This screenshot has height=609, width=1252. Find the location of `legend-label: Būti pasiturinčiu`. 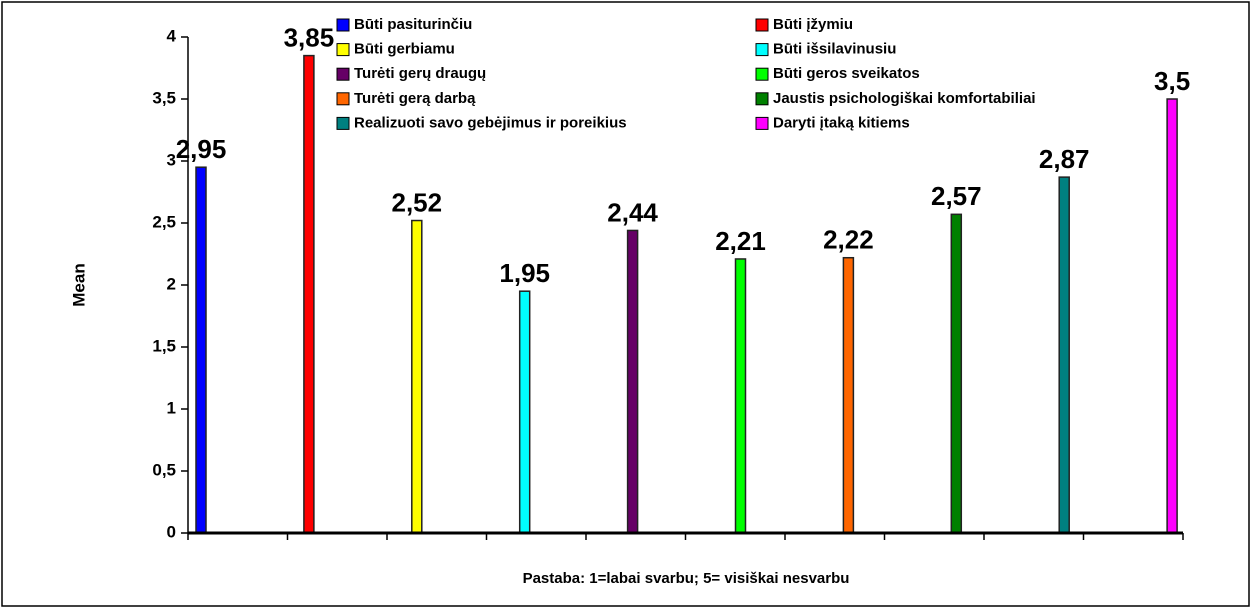

legend-label: Būti pasiturinčiu is located at coordinates (413, 24).